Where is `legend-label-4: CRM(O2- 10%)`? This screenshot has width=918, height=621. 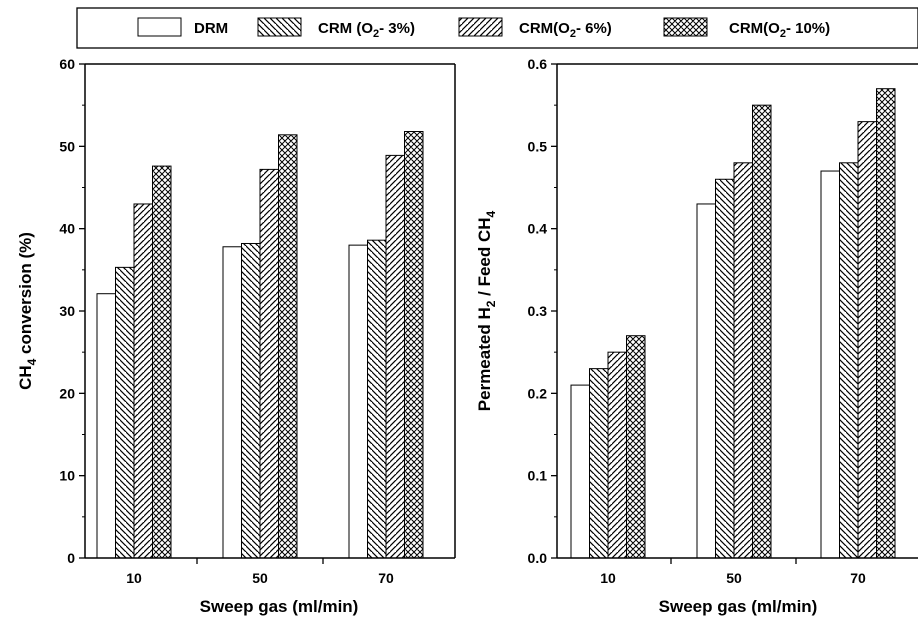
legend-label-4: CRM(O2- 10%) is located at coordinates (779, 30).